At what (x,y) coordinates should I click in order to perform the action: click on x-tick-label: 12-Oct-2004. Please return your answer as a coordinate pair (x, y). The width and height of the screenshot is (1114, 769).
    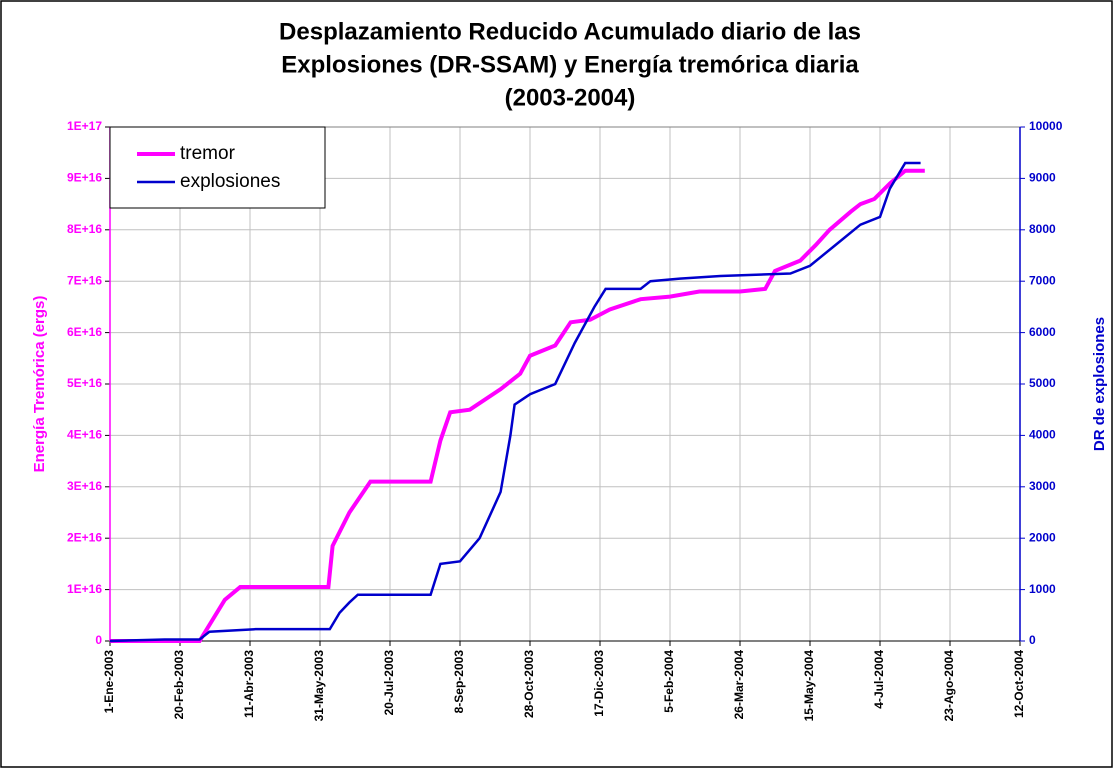
    Looking at the image, I should click on (1019, 684).